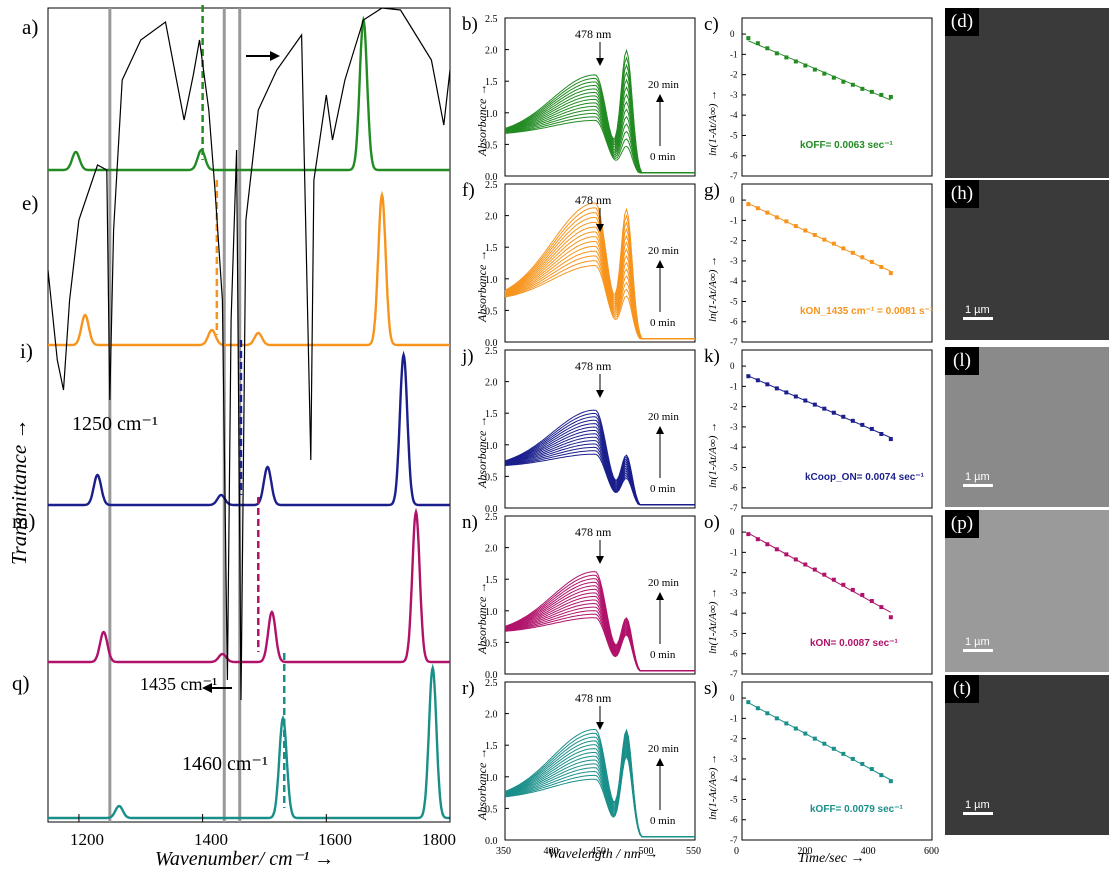  Describe the element at coordinates (23, 521) in the screenshot. I see `panel-label-m: m)` at that location.